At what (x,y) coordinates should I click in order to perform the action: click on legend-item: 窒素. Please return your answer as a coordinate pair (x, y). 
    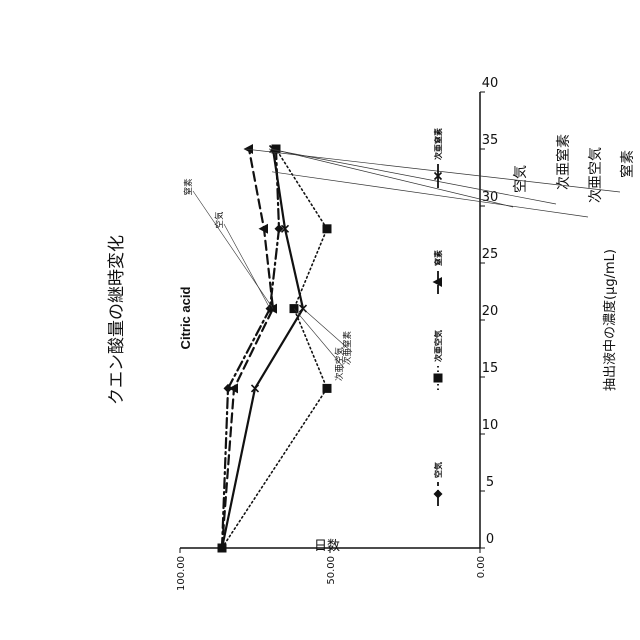
    Looking at the image, I should click on (438, 272).